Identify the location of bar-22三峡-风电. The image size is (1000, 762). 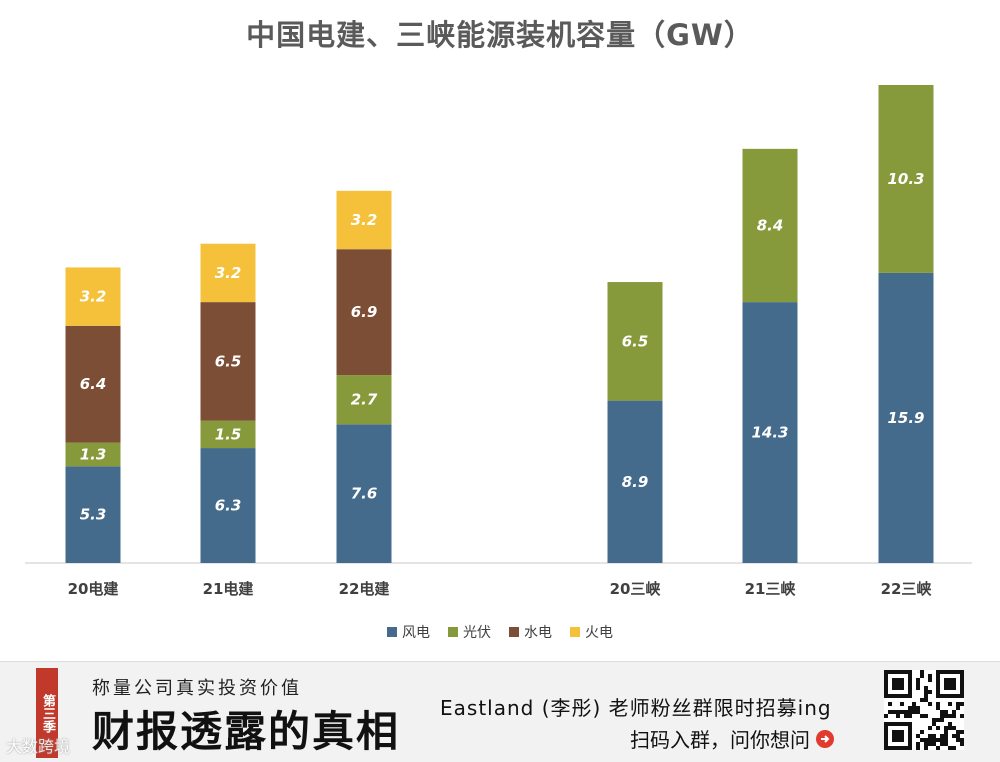
(906, 417).